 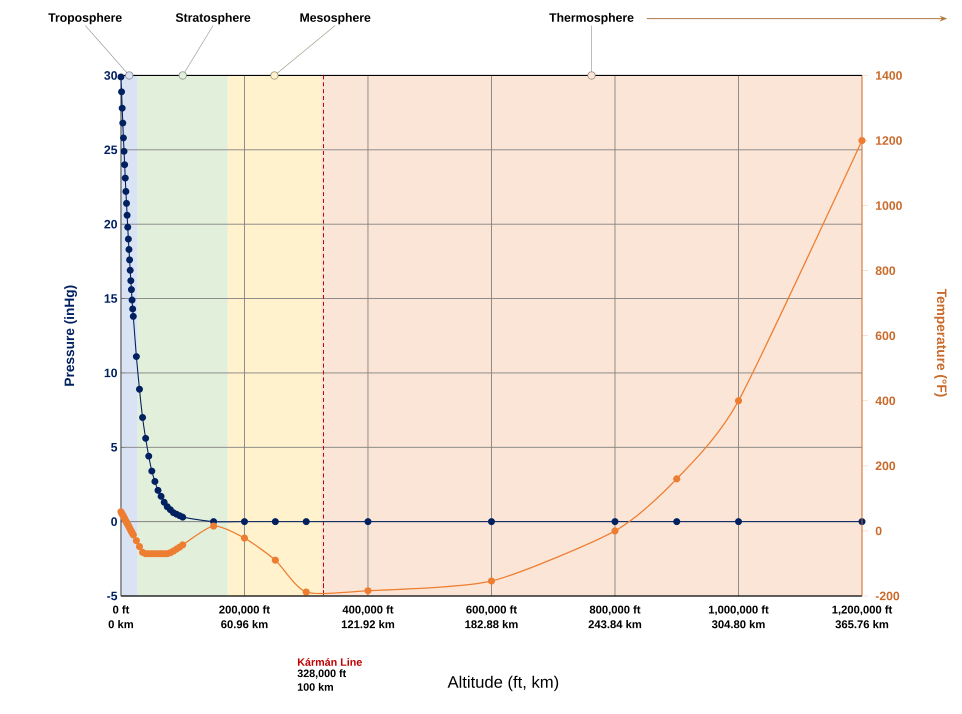 I want to click on y-tick-label: 15, so click(x=111, y=298).